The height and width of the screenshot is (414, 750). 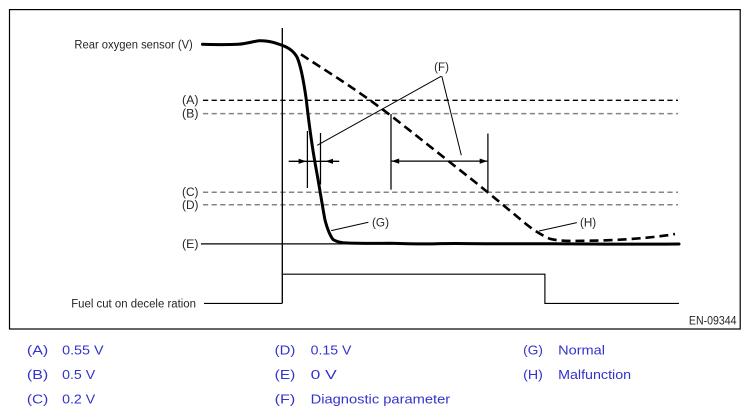 What do you see at coordinates (78, 399) in the screenshot?
I see `svg-text: 0.2 V` at bounding box center [78, 399].